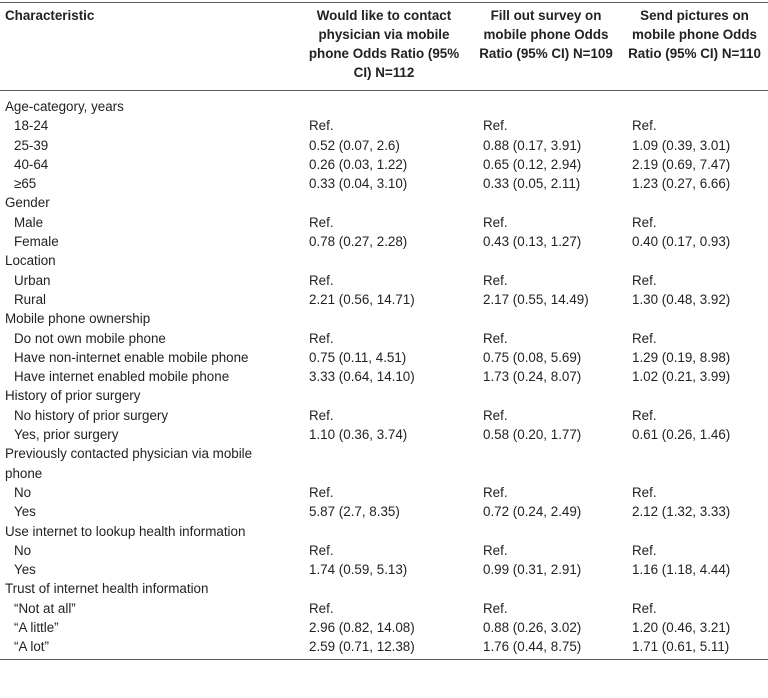 The image size is (768, 698). What do you see at coordinates (681, 435) in the screenshot?
I see `send-pictures-value: 0.61 (0.26, 1.46)` at bounding box center [681, 435].